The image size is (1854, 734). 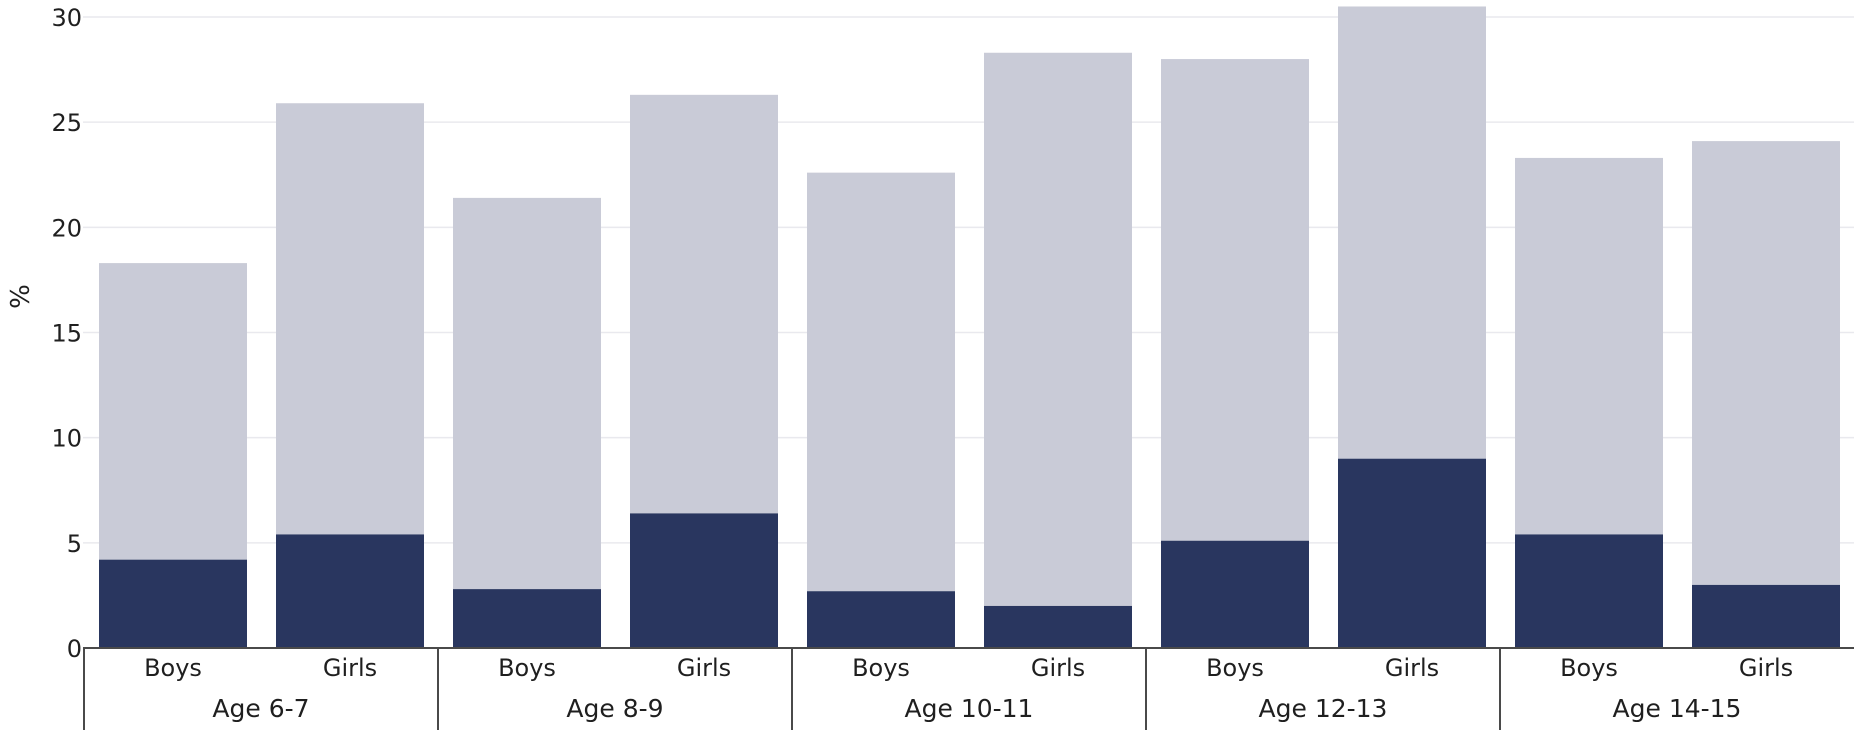 What do you see at coordinates (1058, 329) in the screenshot?
I see `bar-total-age-10-11-girls` at bounding box center [1058, 329].